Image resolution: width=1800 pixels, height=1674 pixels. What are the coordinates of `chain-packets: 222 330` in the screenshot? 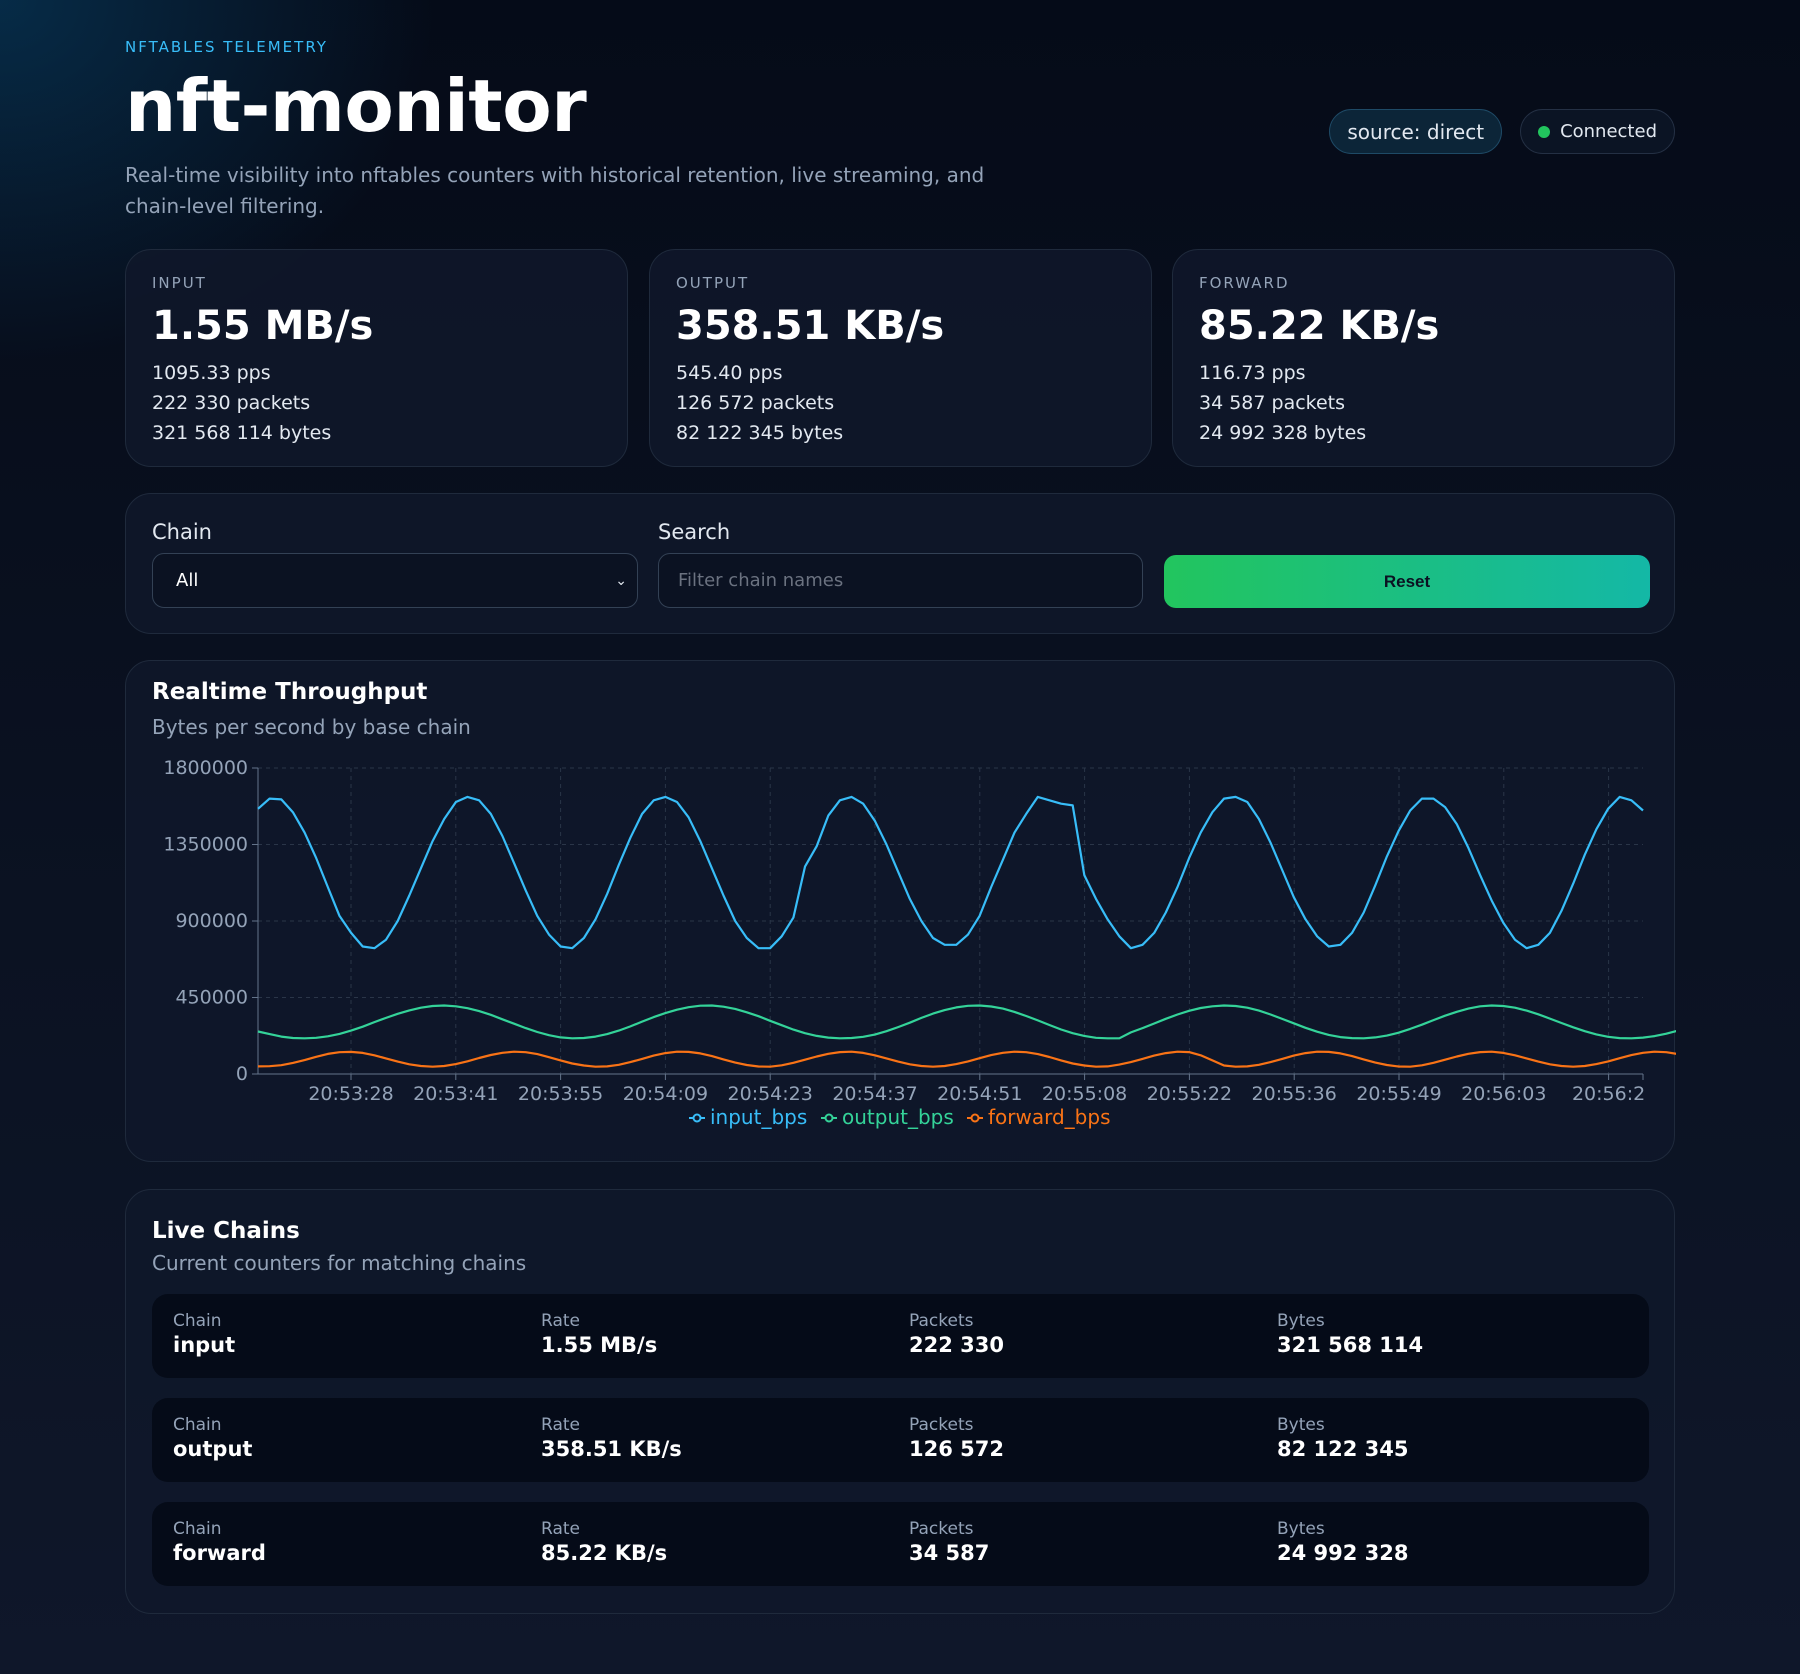 It's located at (956, 1345).